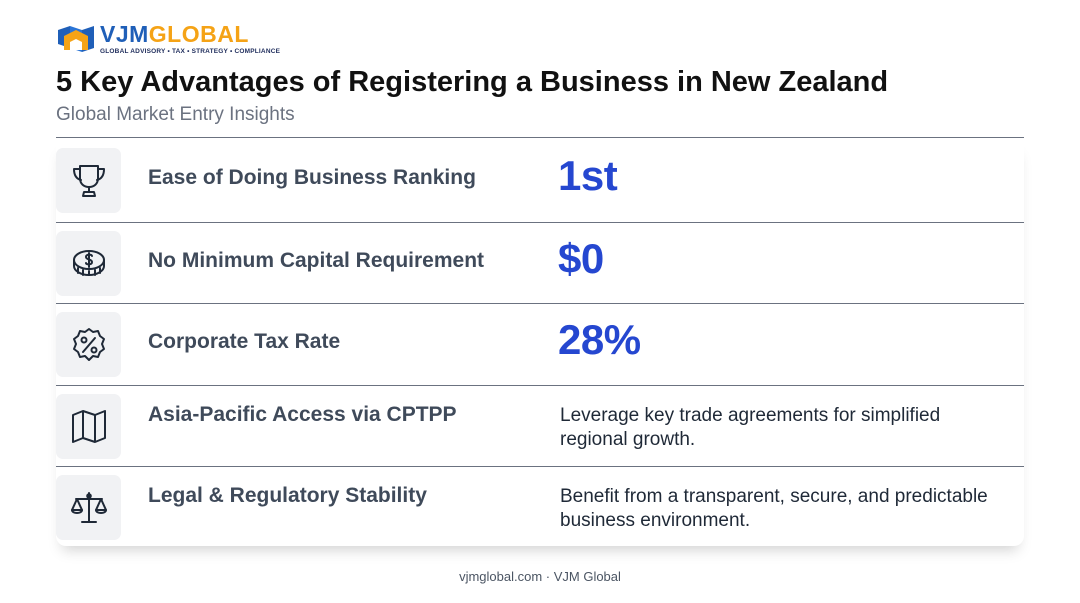 This screenshot has height=603, width=1080. I want to click on percent-badge-icon, so click(88, 344).